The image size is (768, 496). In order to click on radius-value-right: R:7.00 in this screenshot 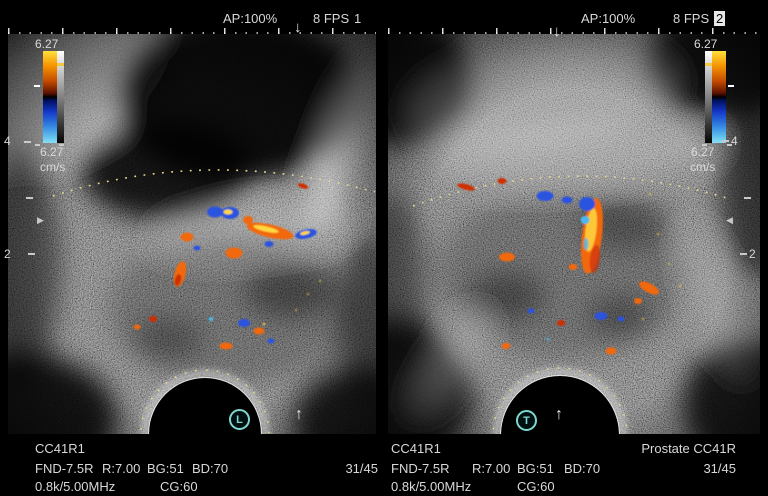, I will do `click(491, 468)`.